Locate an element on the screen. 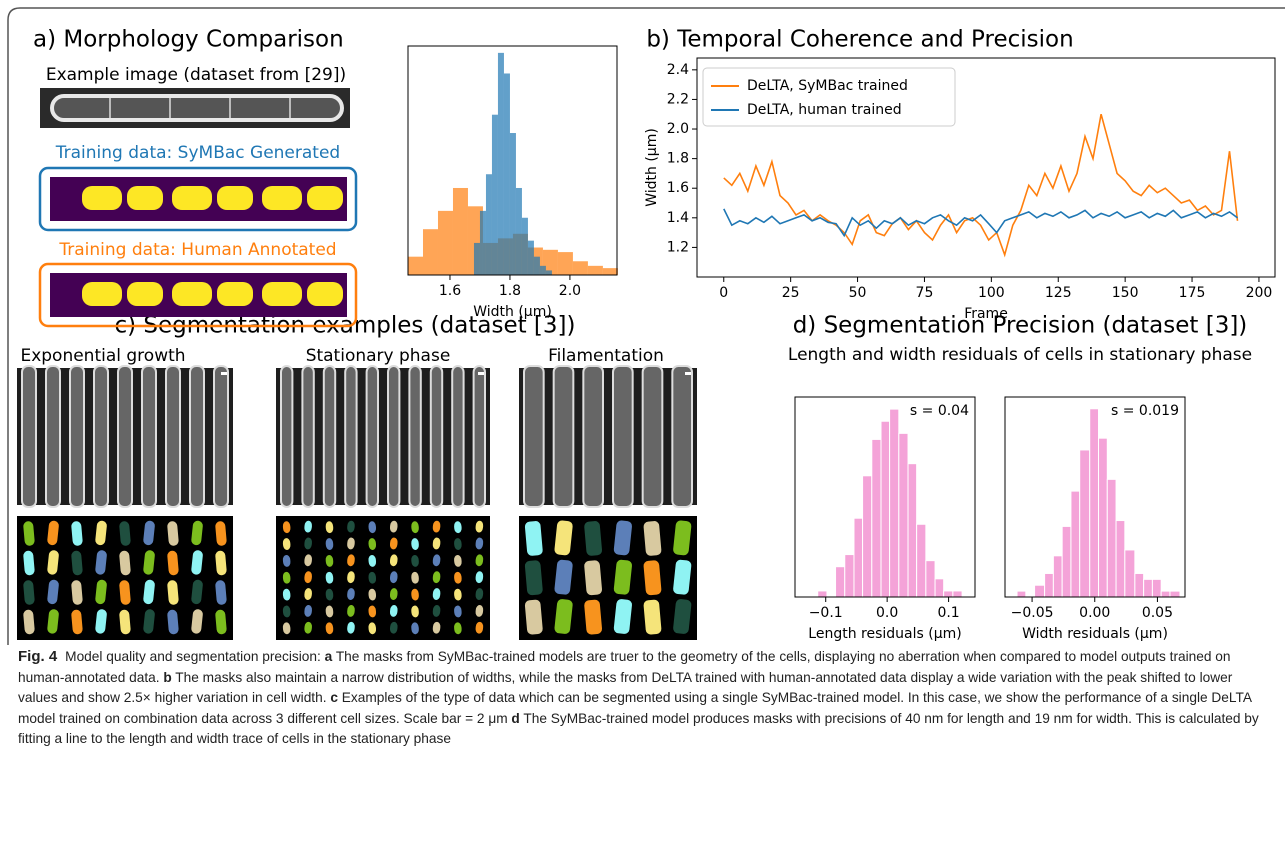 The image size is (1285, 845). x-tick-label: 1.6 is located at coordinates (450, 291).